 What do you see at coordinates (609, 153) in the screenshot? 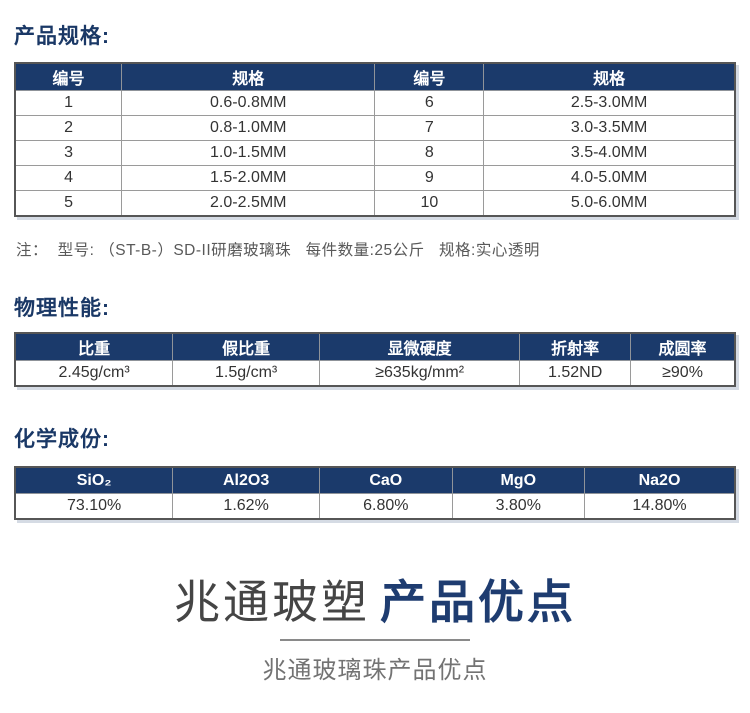
I see `table-cell: 3.5-4.0MM` at bounding box center [609, 153].